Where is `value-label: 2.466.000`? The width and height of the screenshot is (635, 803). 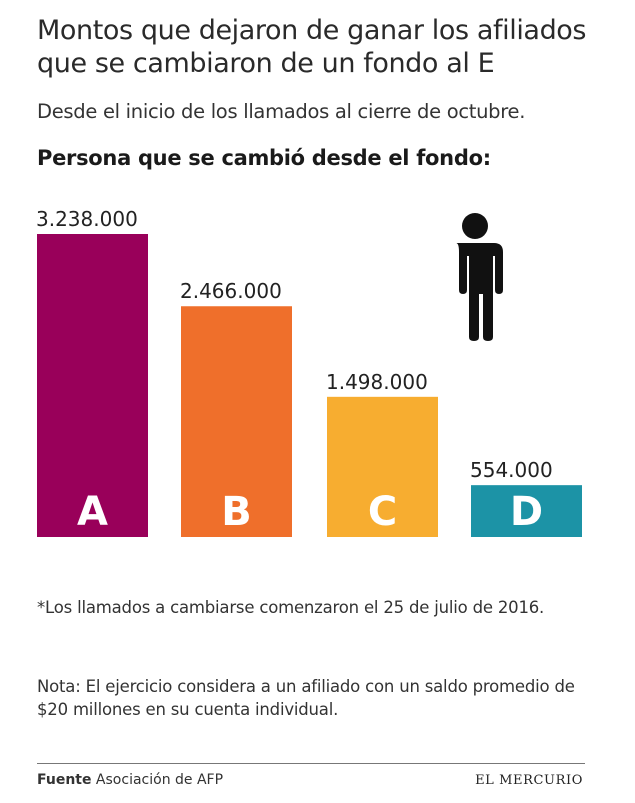
value-label: 2.466.000 is located at coordinates (231, 291).